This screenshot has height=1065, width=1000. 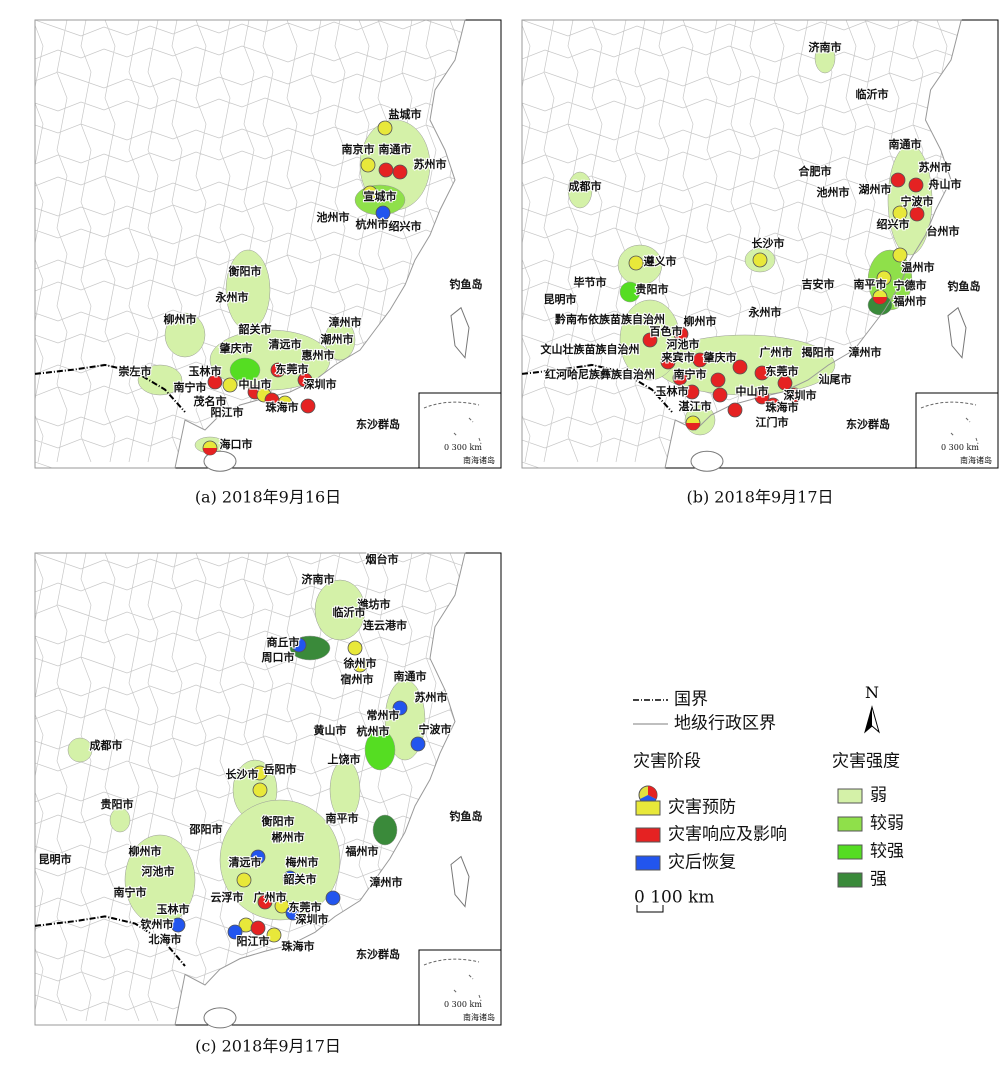 What do you see at coordinates (278, 657) in the screenshot?
I see `city-label: 周口市` at bounding box center [278, 657].